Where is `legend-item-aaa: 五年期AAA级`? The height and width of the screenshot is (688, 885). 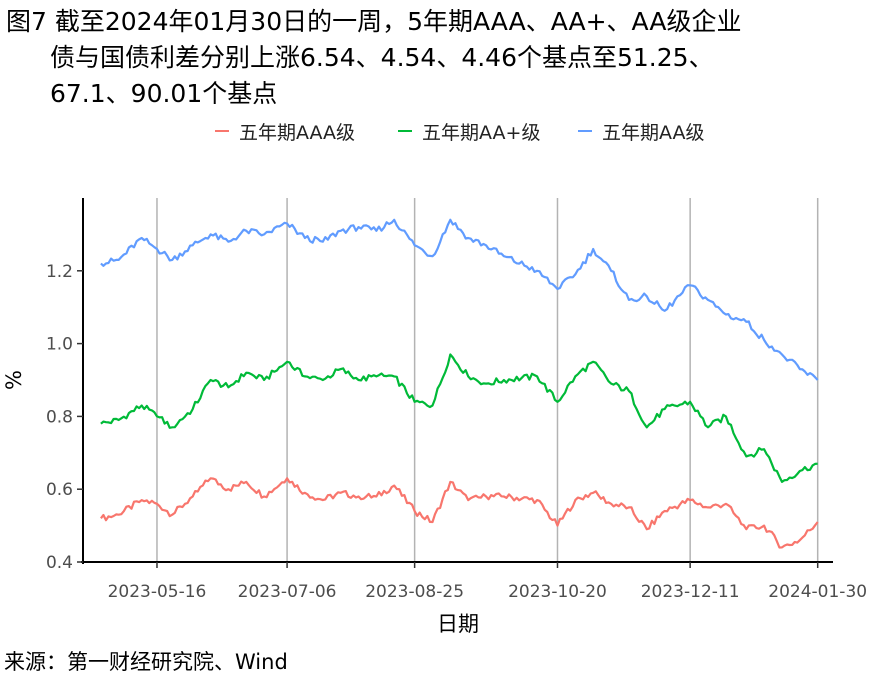
legend-item-aaa: 五年期AAA级 is located at coordinates (285, 131).